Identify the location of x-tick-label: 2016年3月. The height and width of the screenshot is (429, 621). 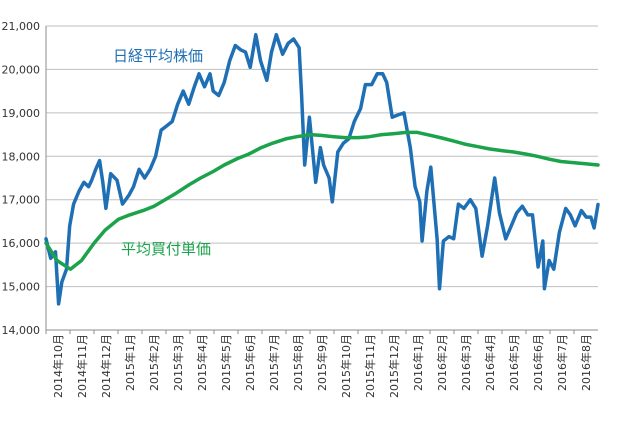
(466, 362).